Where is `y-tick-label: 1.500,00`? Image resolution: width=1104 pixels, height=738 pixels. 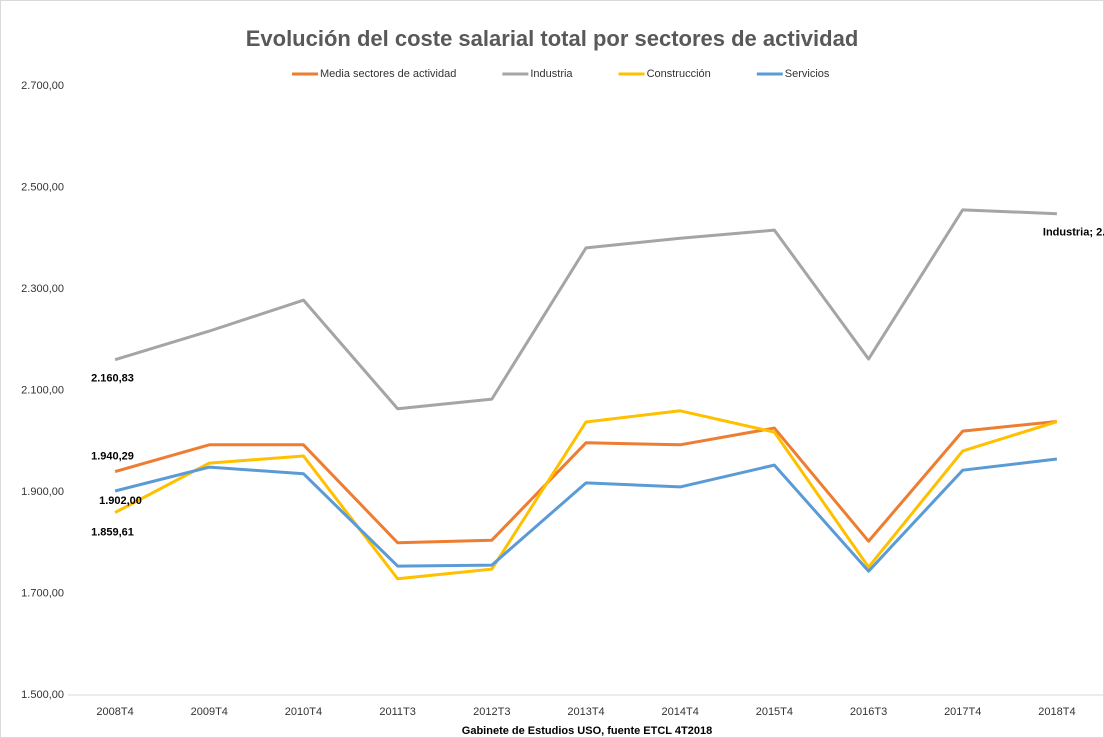
y-tick-label: 1.500,00 is located at coordinates (42, 695).